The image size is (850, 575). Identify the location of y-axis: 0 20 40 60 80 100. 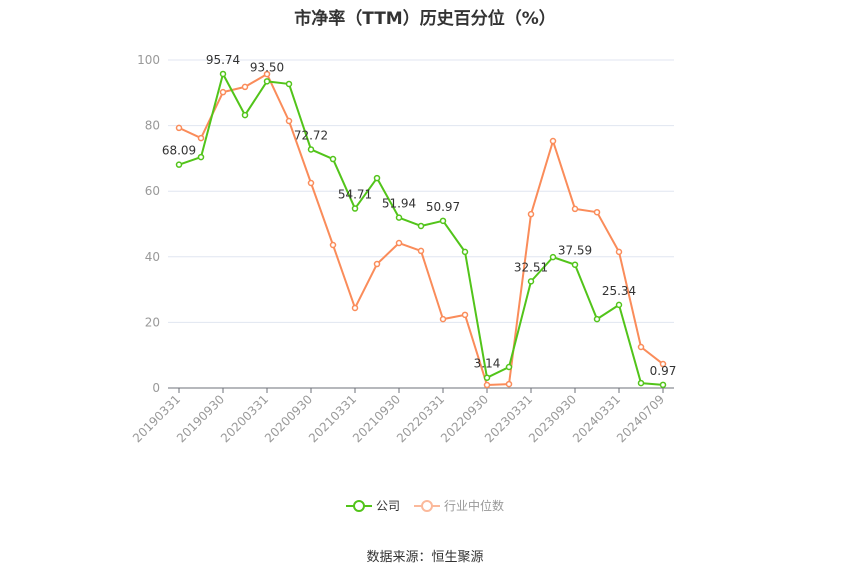
(148, 224).